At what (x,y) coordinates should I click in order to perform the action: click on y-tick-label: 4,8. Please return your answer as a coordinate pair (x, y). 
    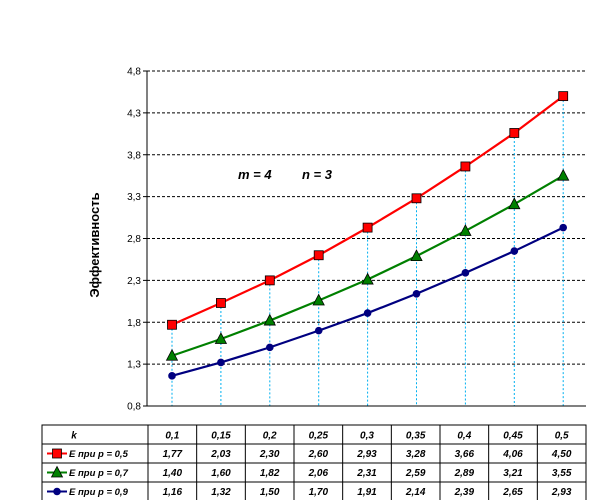
    Looking at the image, I should click on (134, 72).